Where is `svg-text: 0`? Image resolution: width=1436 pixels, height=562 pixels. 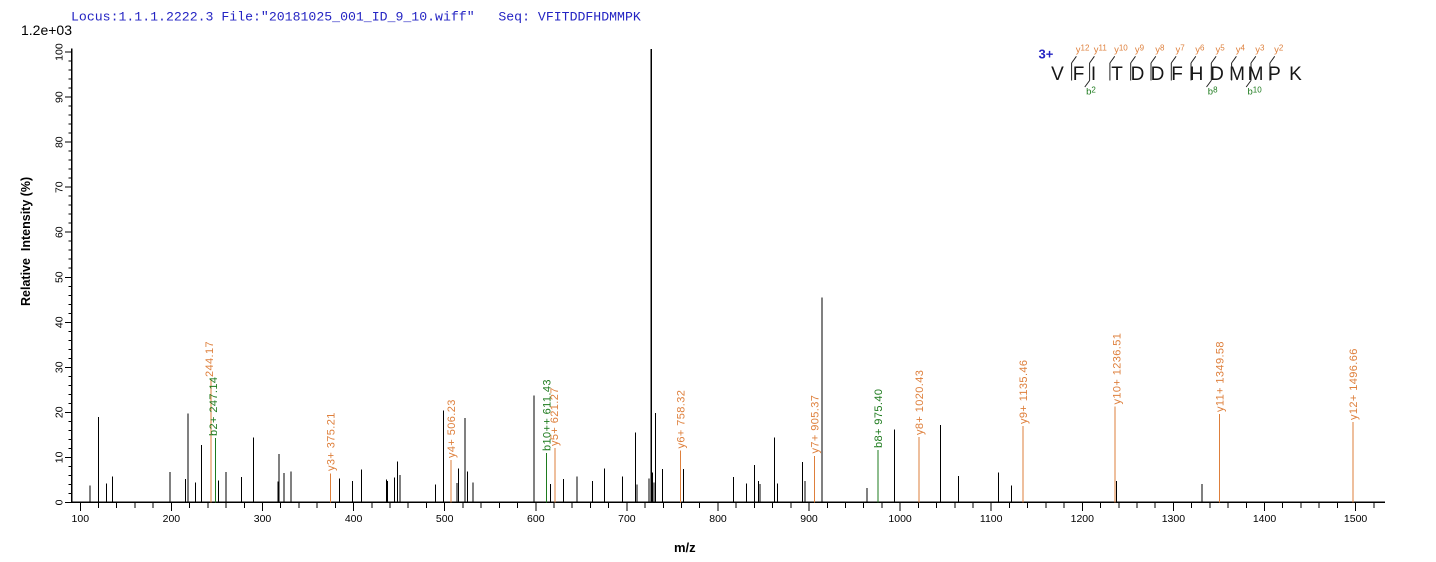
svg-text: 0 is located at coordinates (60, 502).